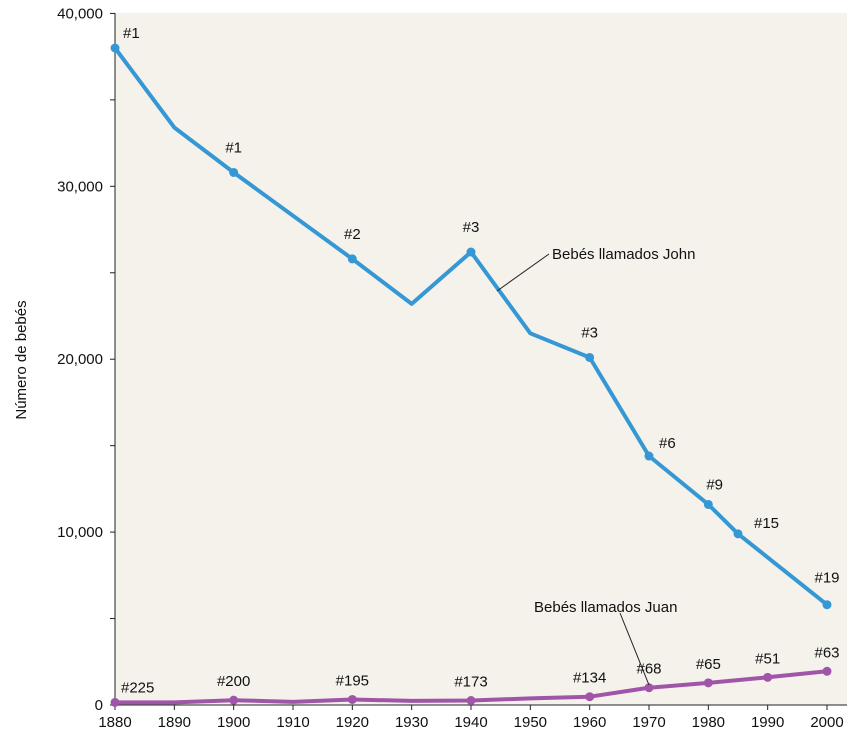 This screenshot has height=740, width=857. What do you see at coordinates (714, 484) in the screenshot?
I see `rank-label-john: #9` at bounding box center [714, 484].